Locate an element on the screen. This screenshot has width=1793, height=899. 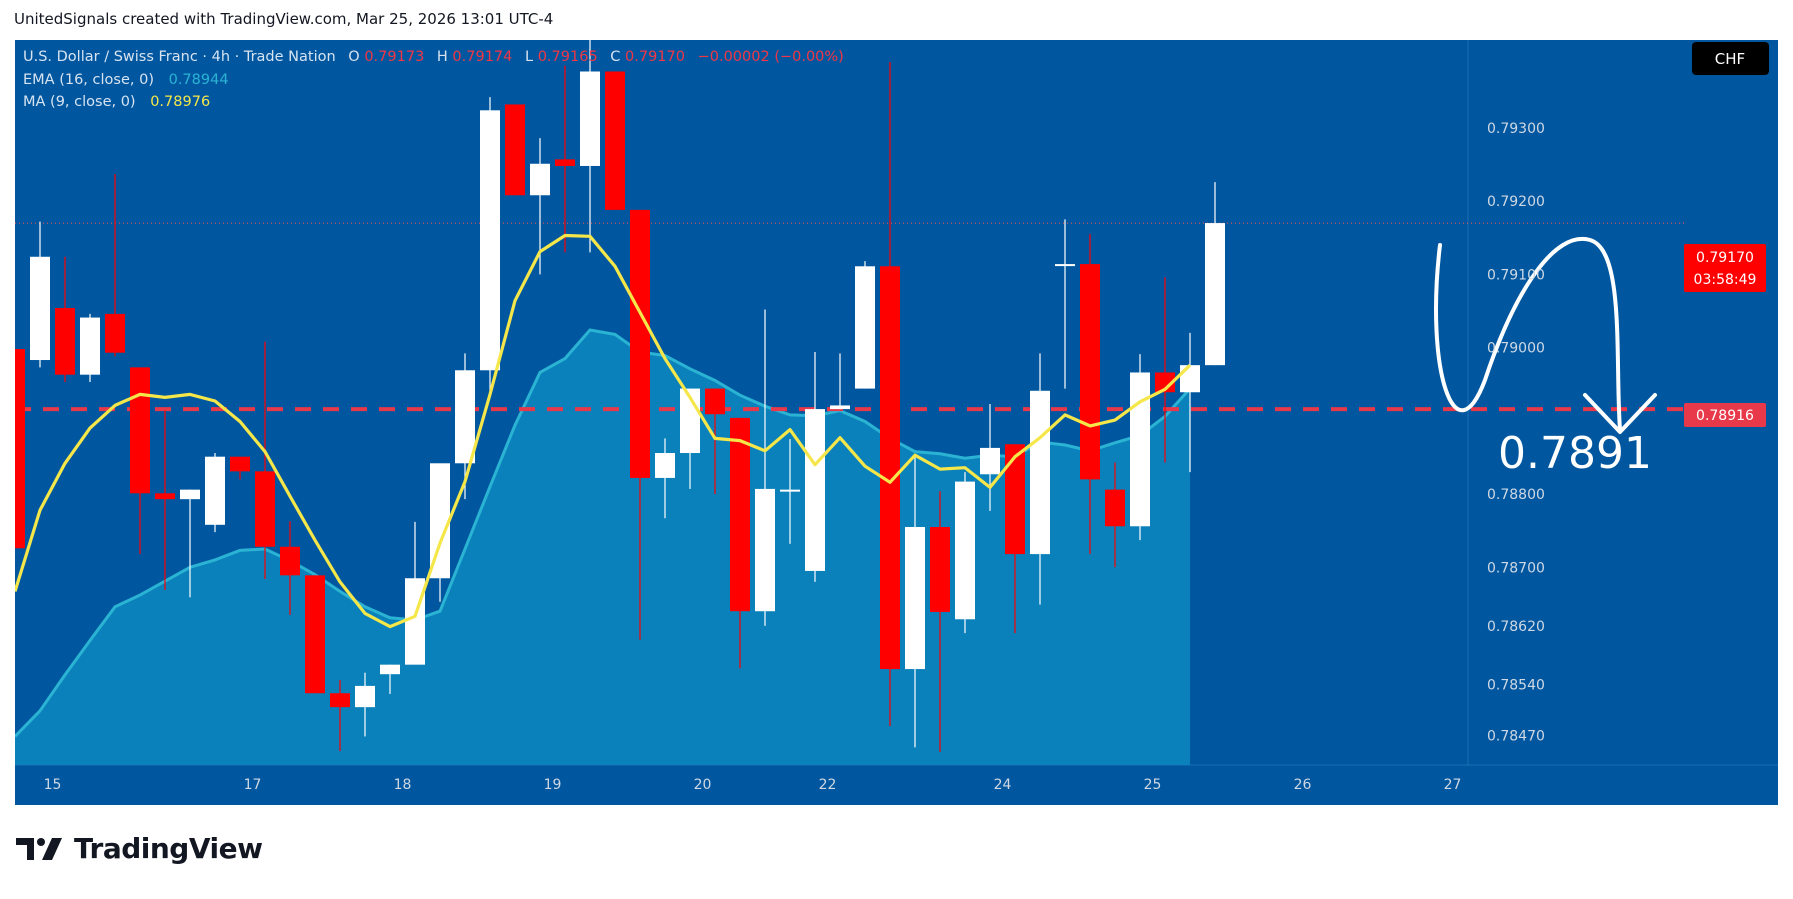
legend-low-value: 0.79165 is located at coordinates (568, 57).